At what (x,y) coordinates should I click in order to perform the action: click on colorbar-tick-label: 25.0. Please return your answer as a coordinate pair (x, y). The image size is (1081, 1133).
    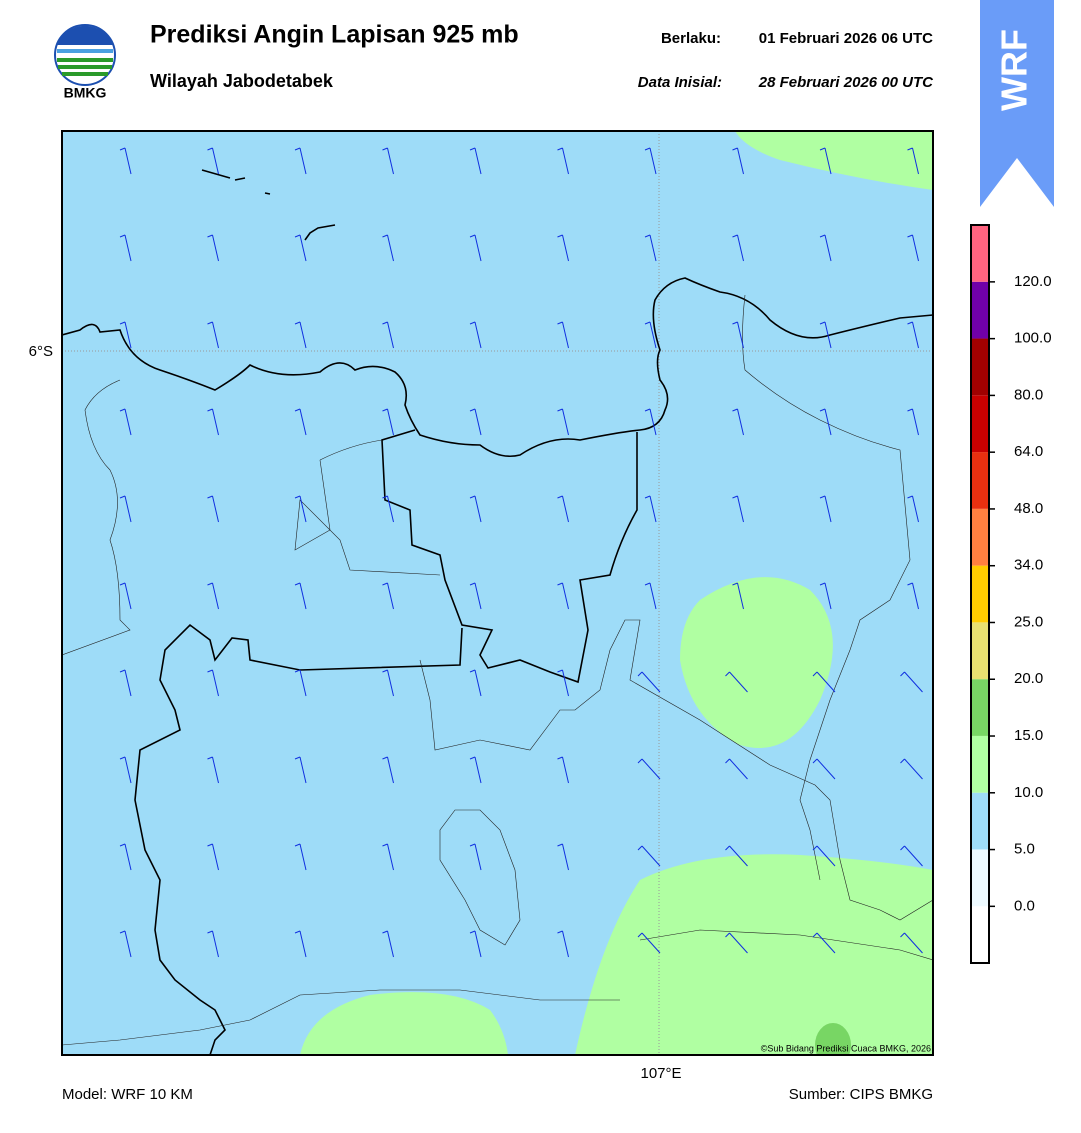
    Looking at the image, I should click on (1028, 621).